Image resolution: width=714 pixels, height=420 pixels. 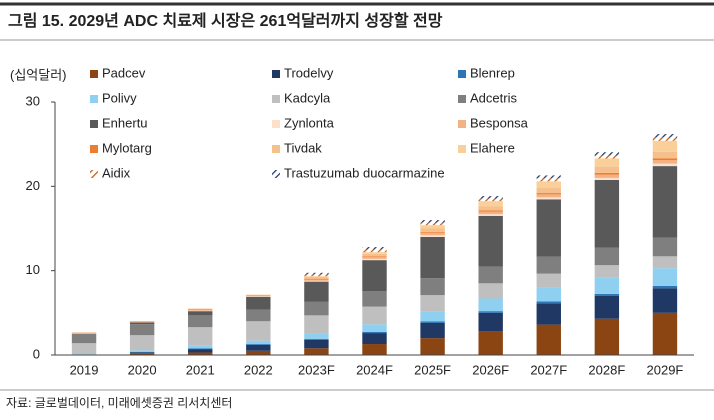 What do you see at coordinates (493, 97) in the screenshot?
I see `legend-label: Adcetris` at bounding box center [493, 97].